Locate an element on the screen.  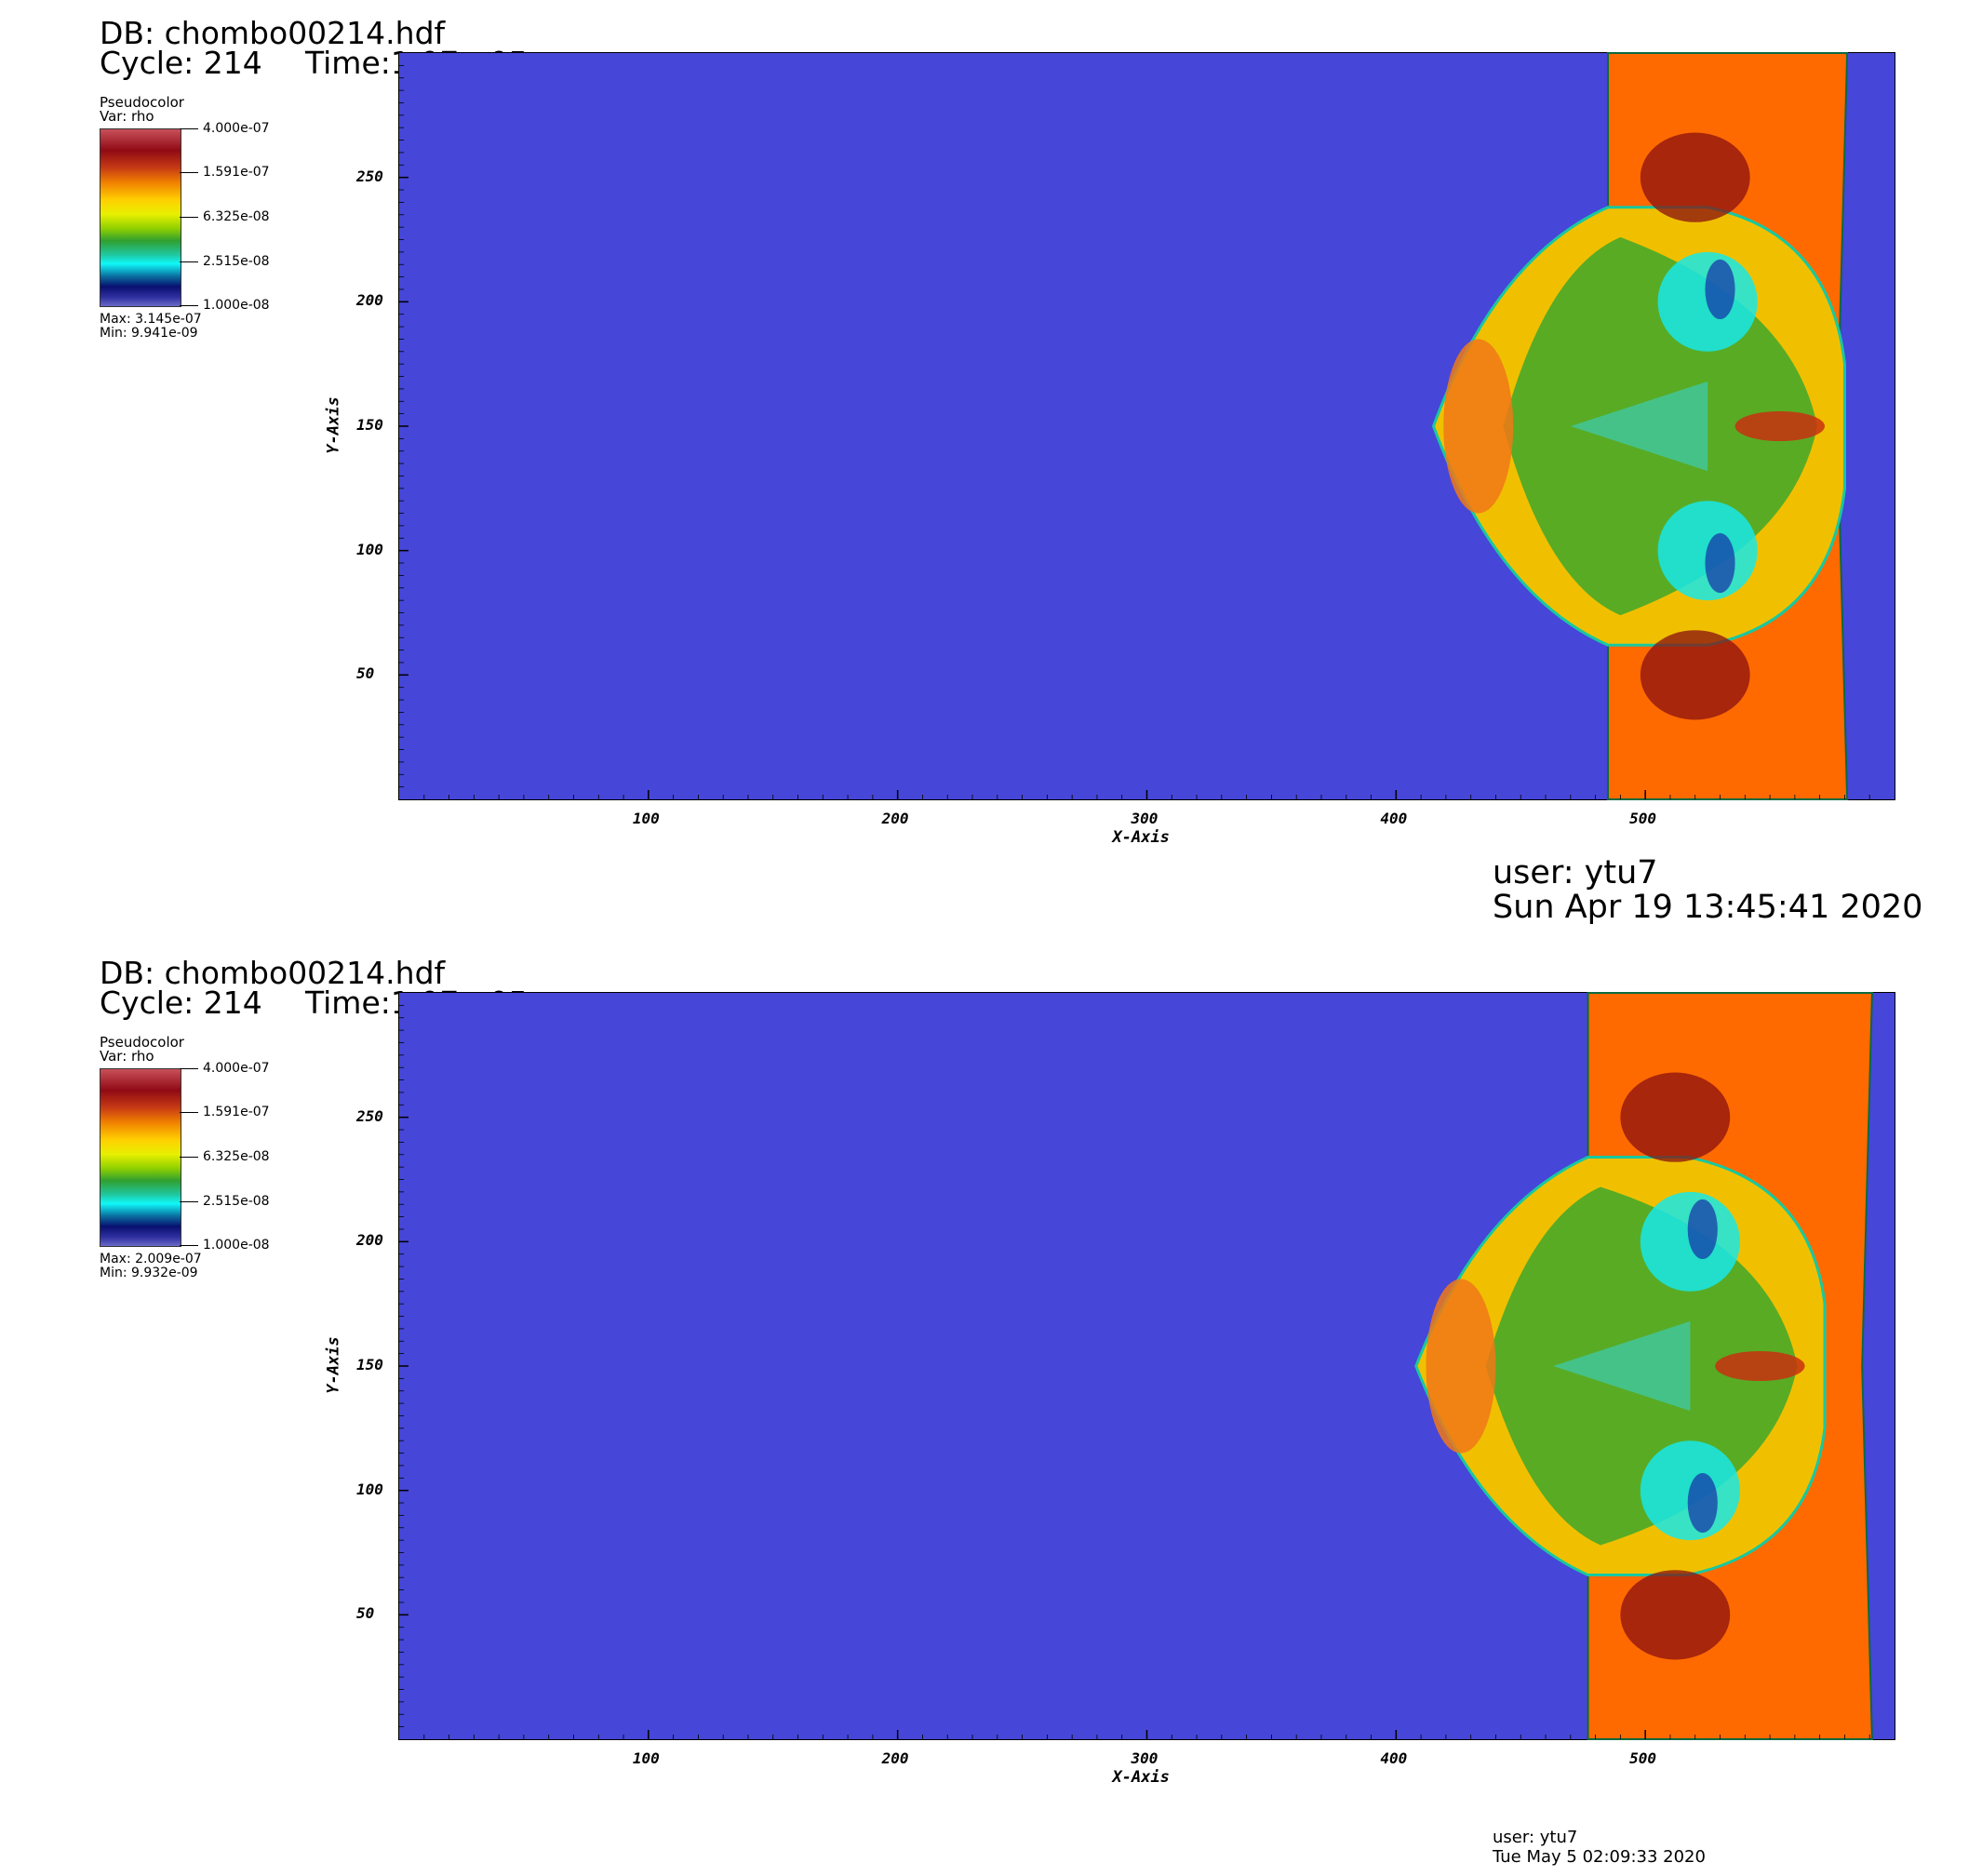
legend-min: Min: 9.932e-09 is located at coordinates (149, 1273).